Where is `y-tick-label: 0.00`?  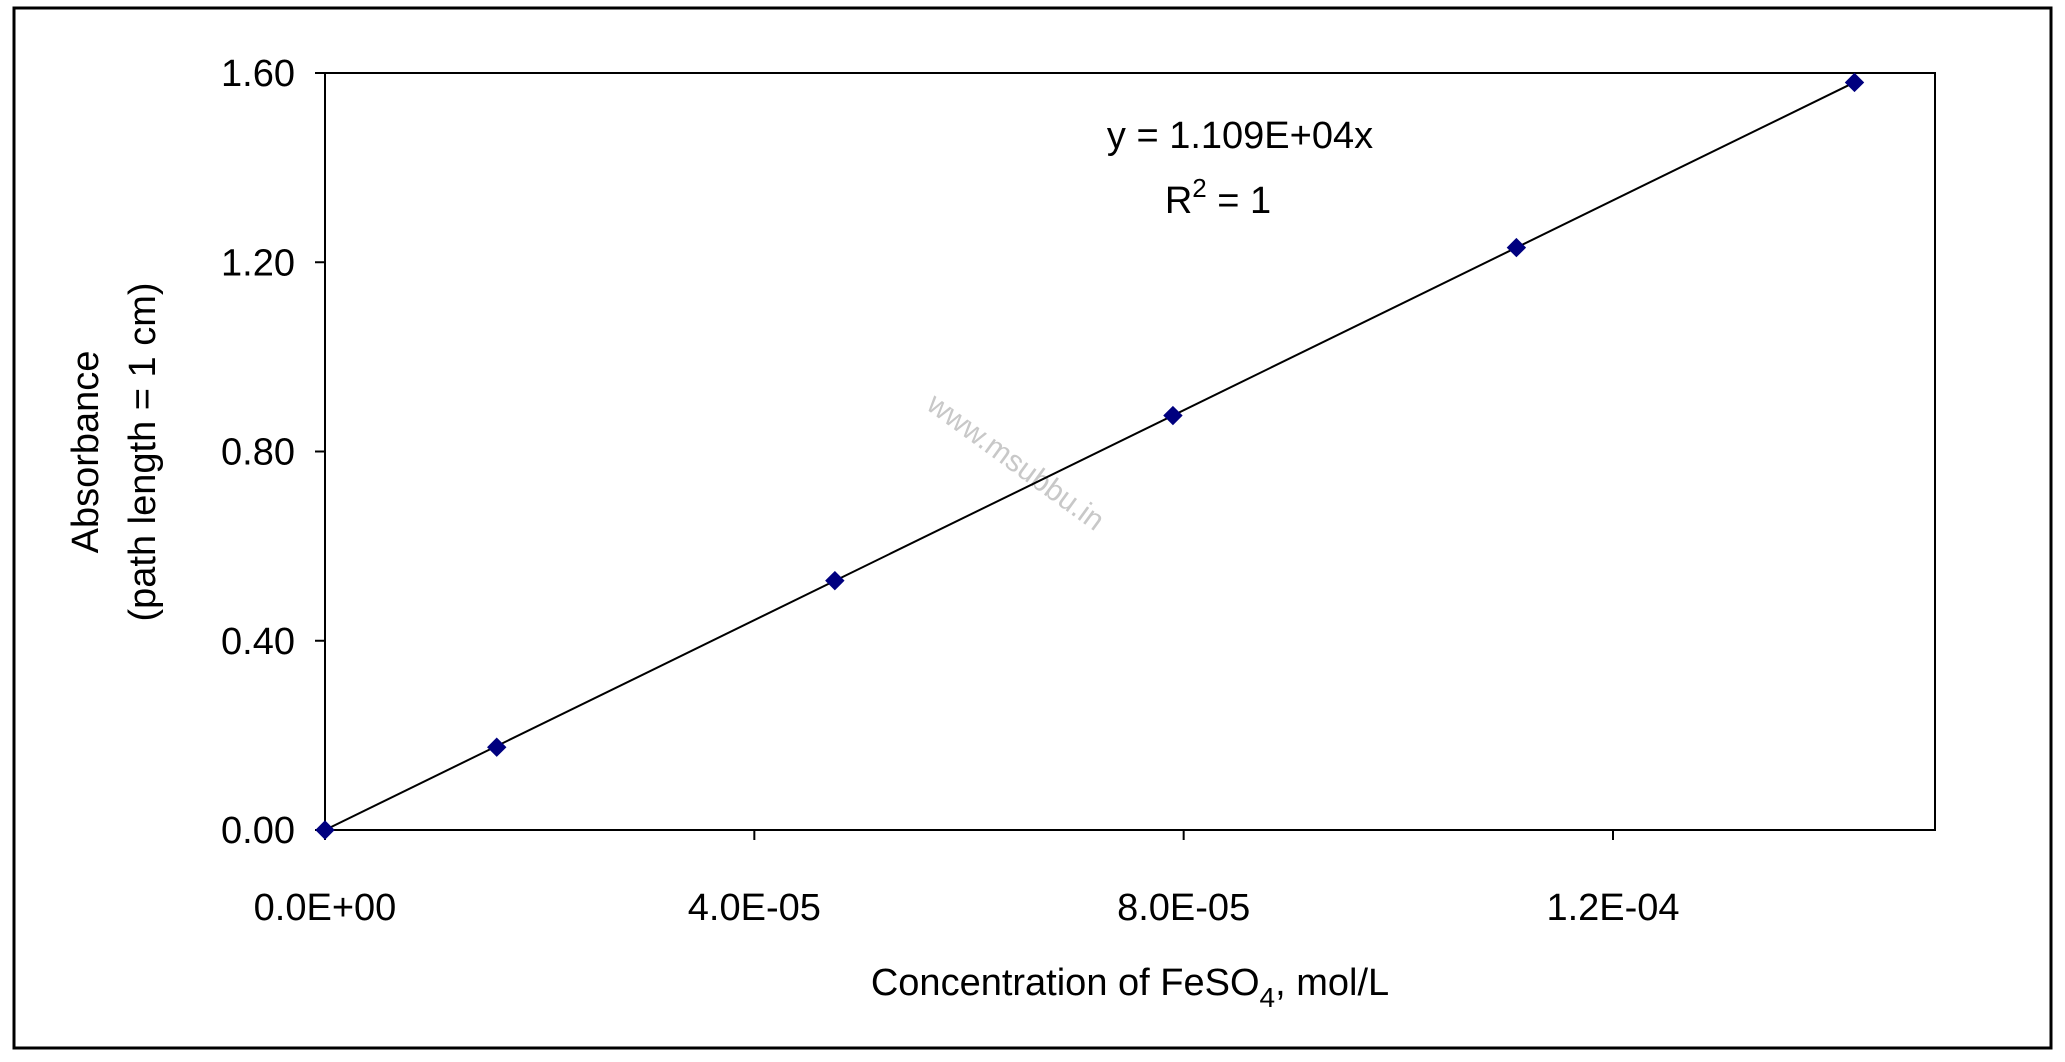 y-tick-label: 0.00 is located at coordinates (258, 831).